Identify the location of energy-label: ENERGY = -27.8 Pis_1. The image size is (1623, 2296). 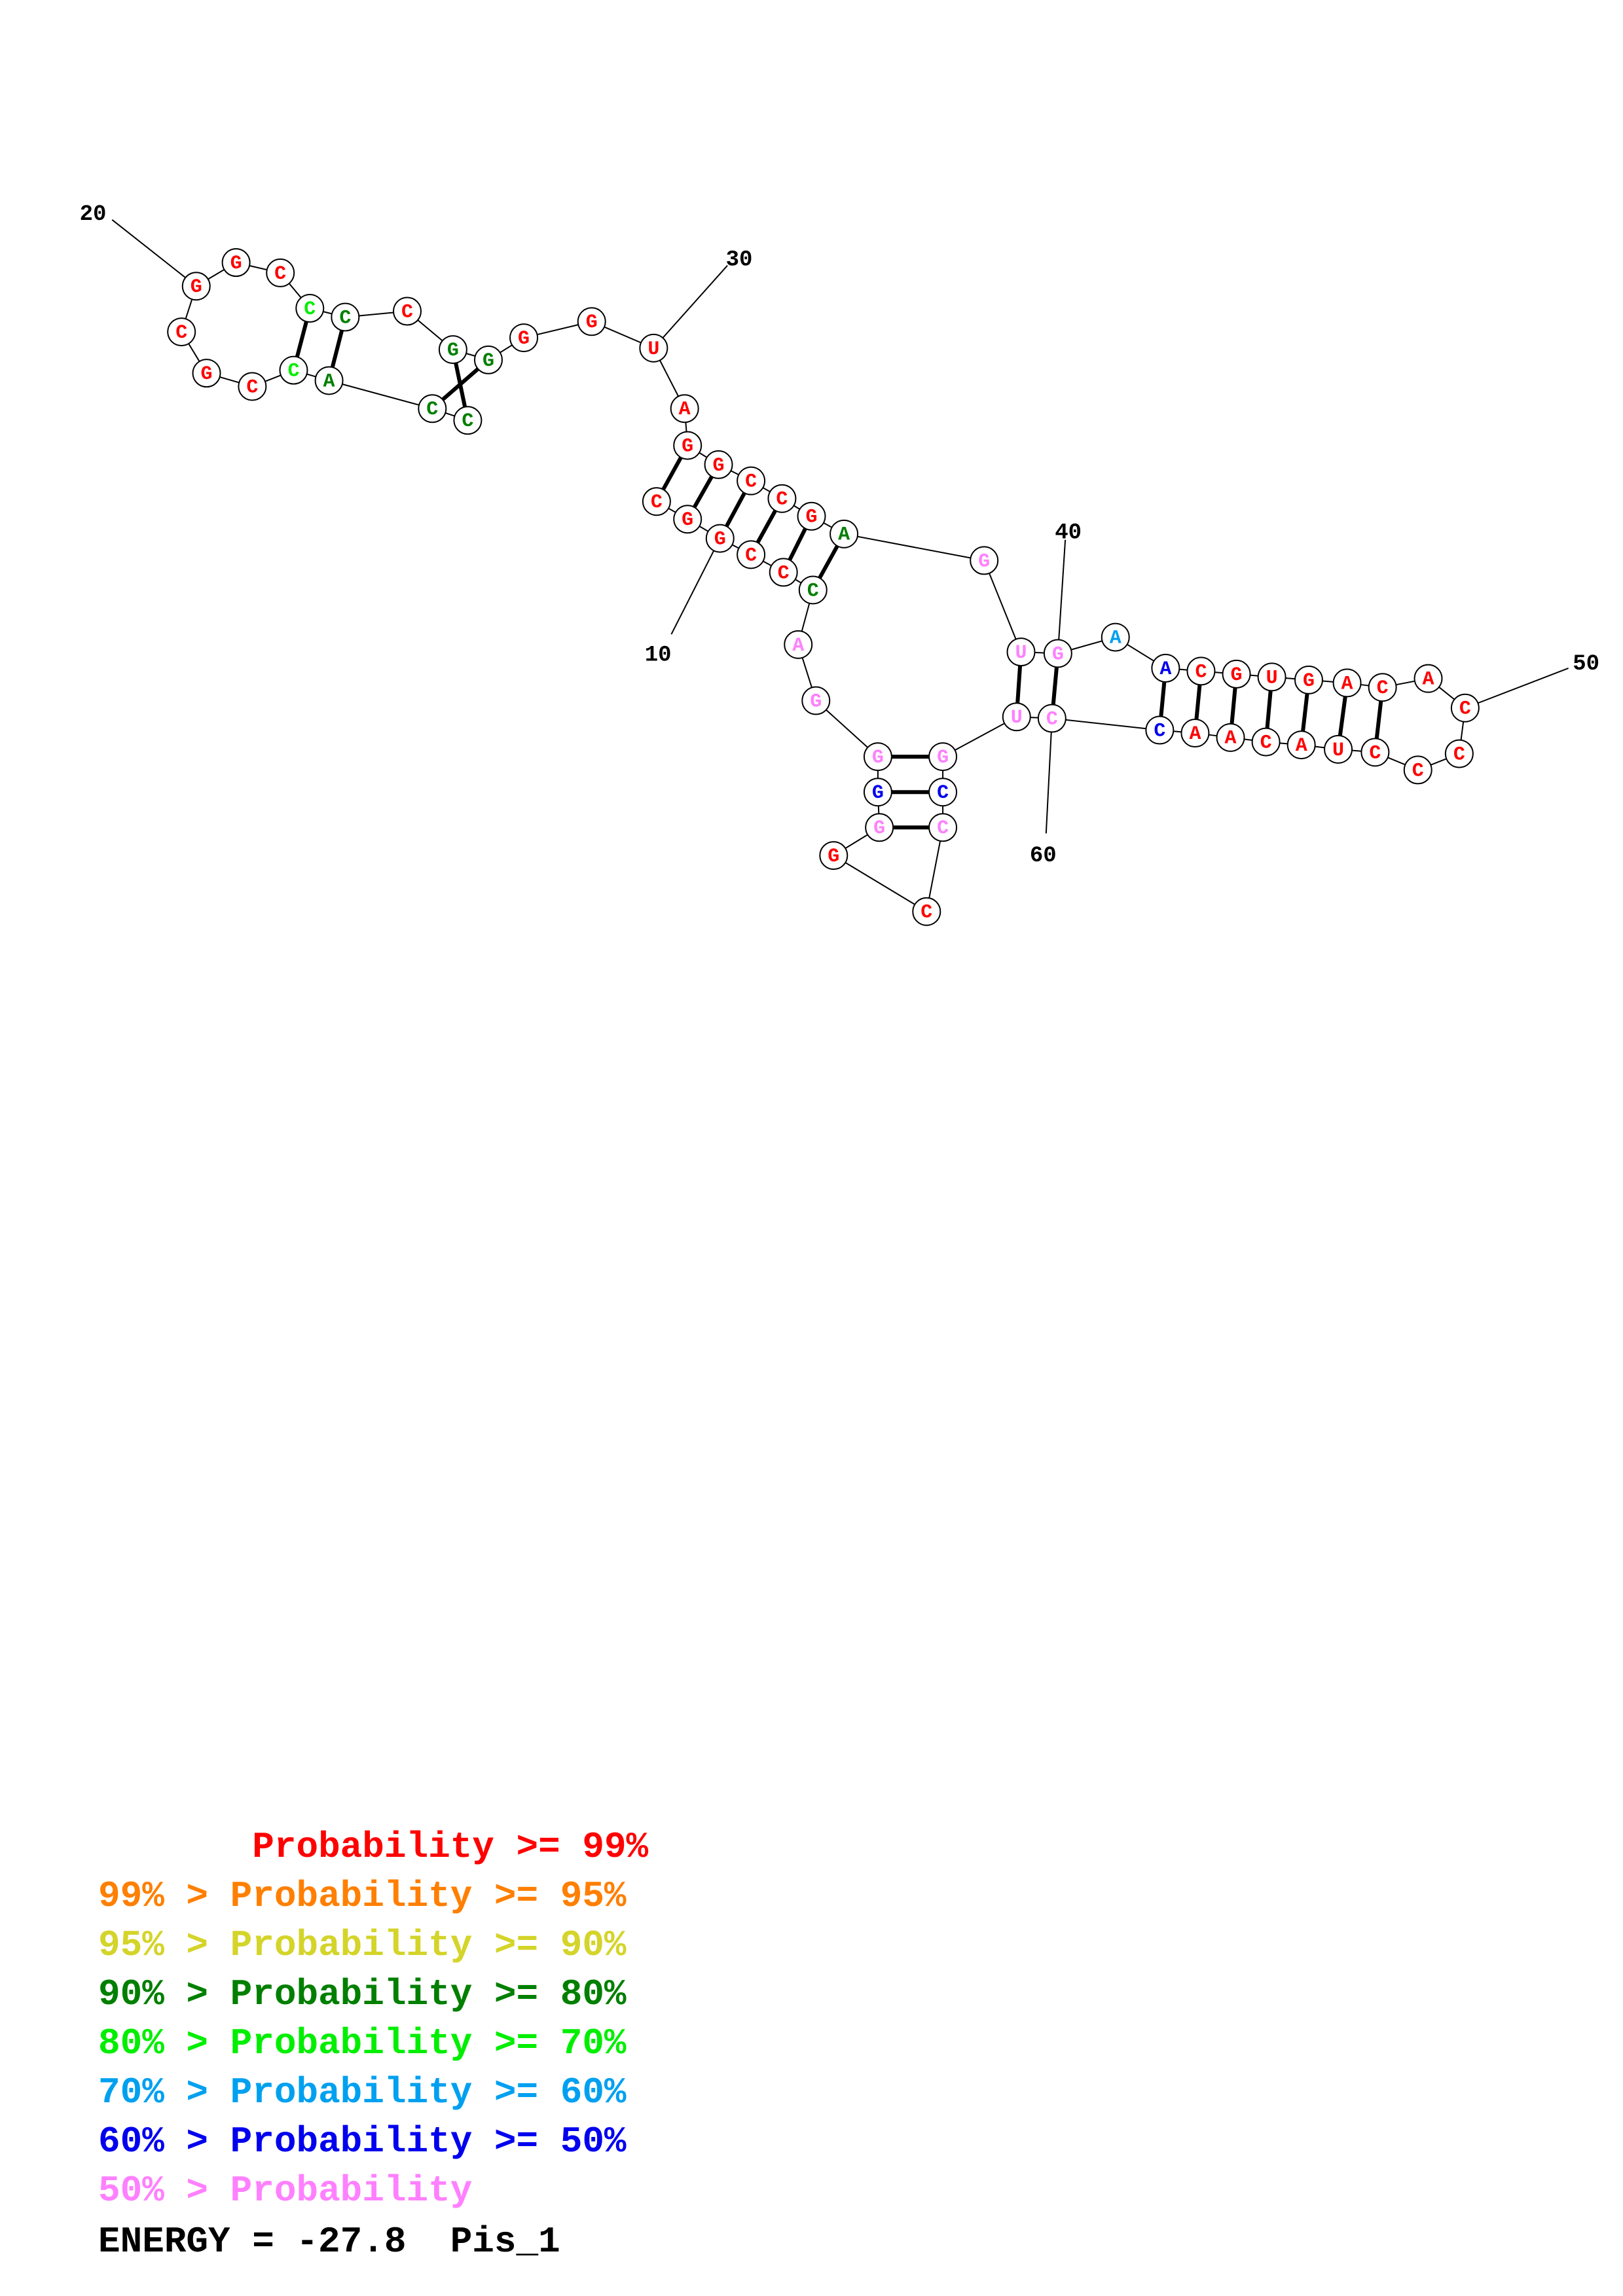
(329, 2242).